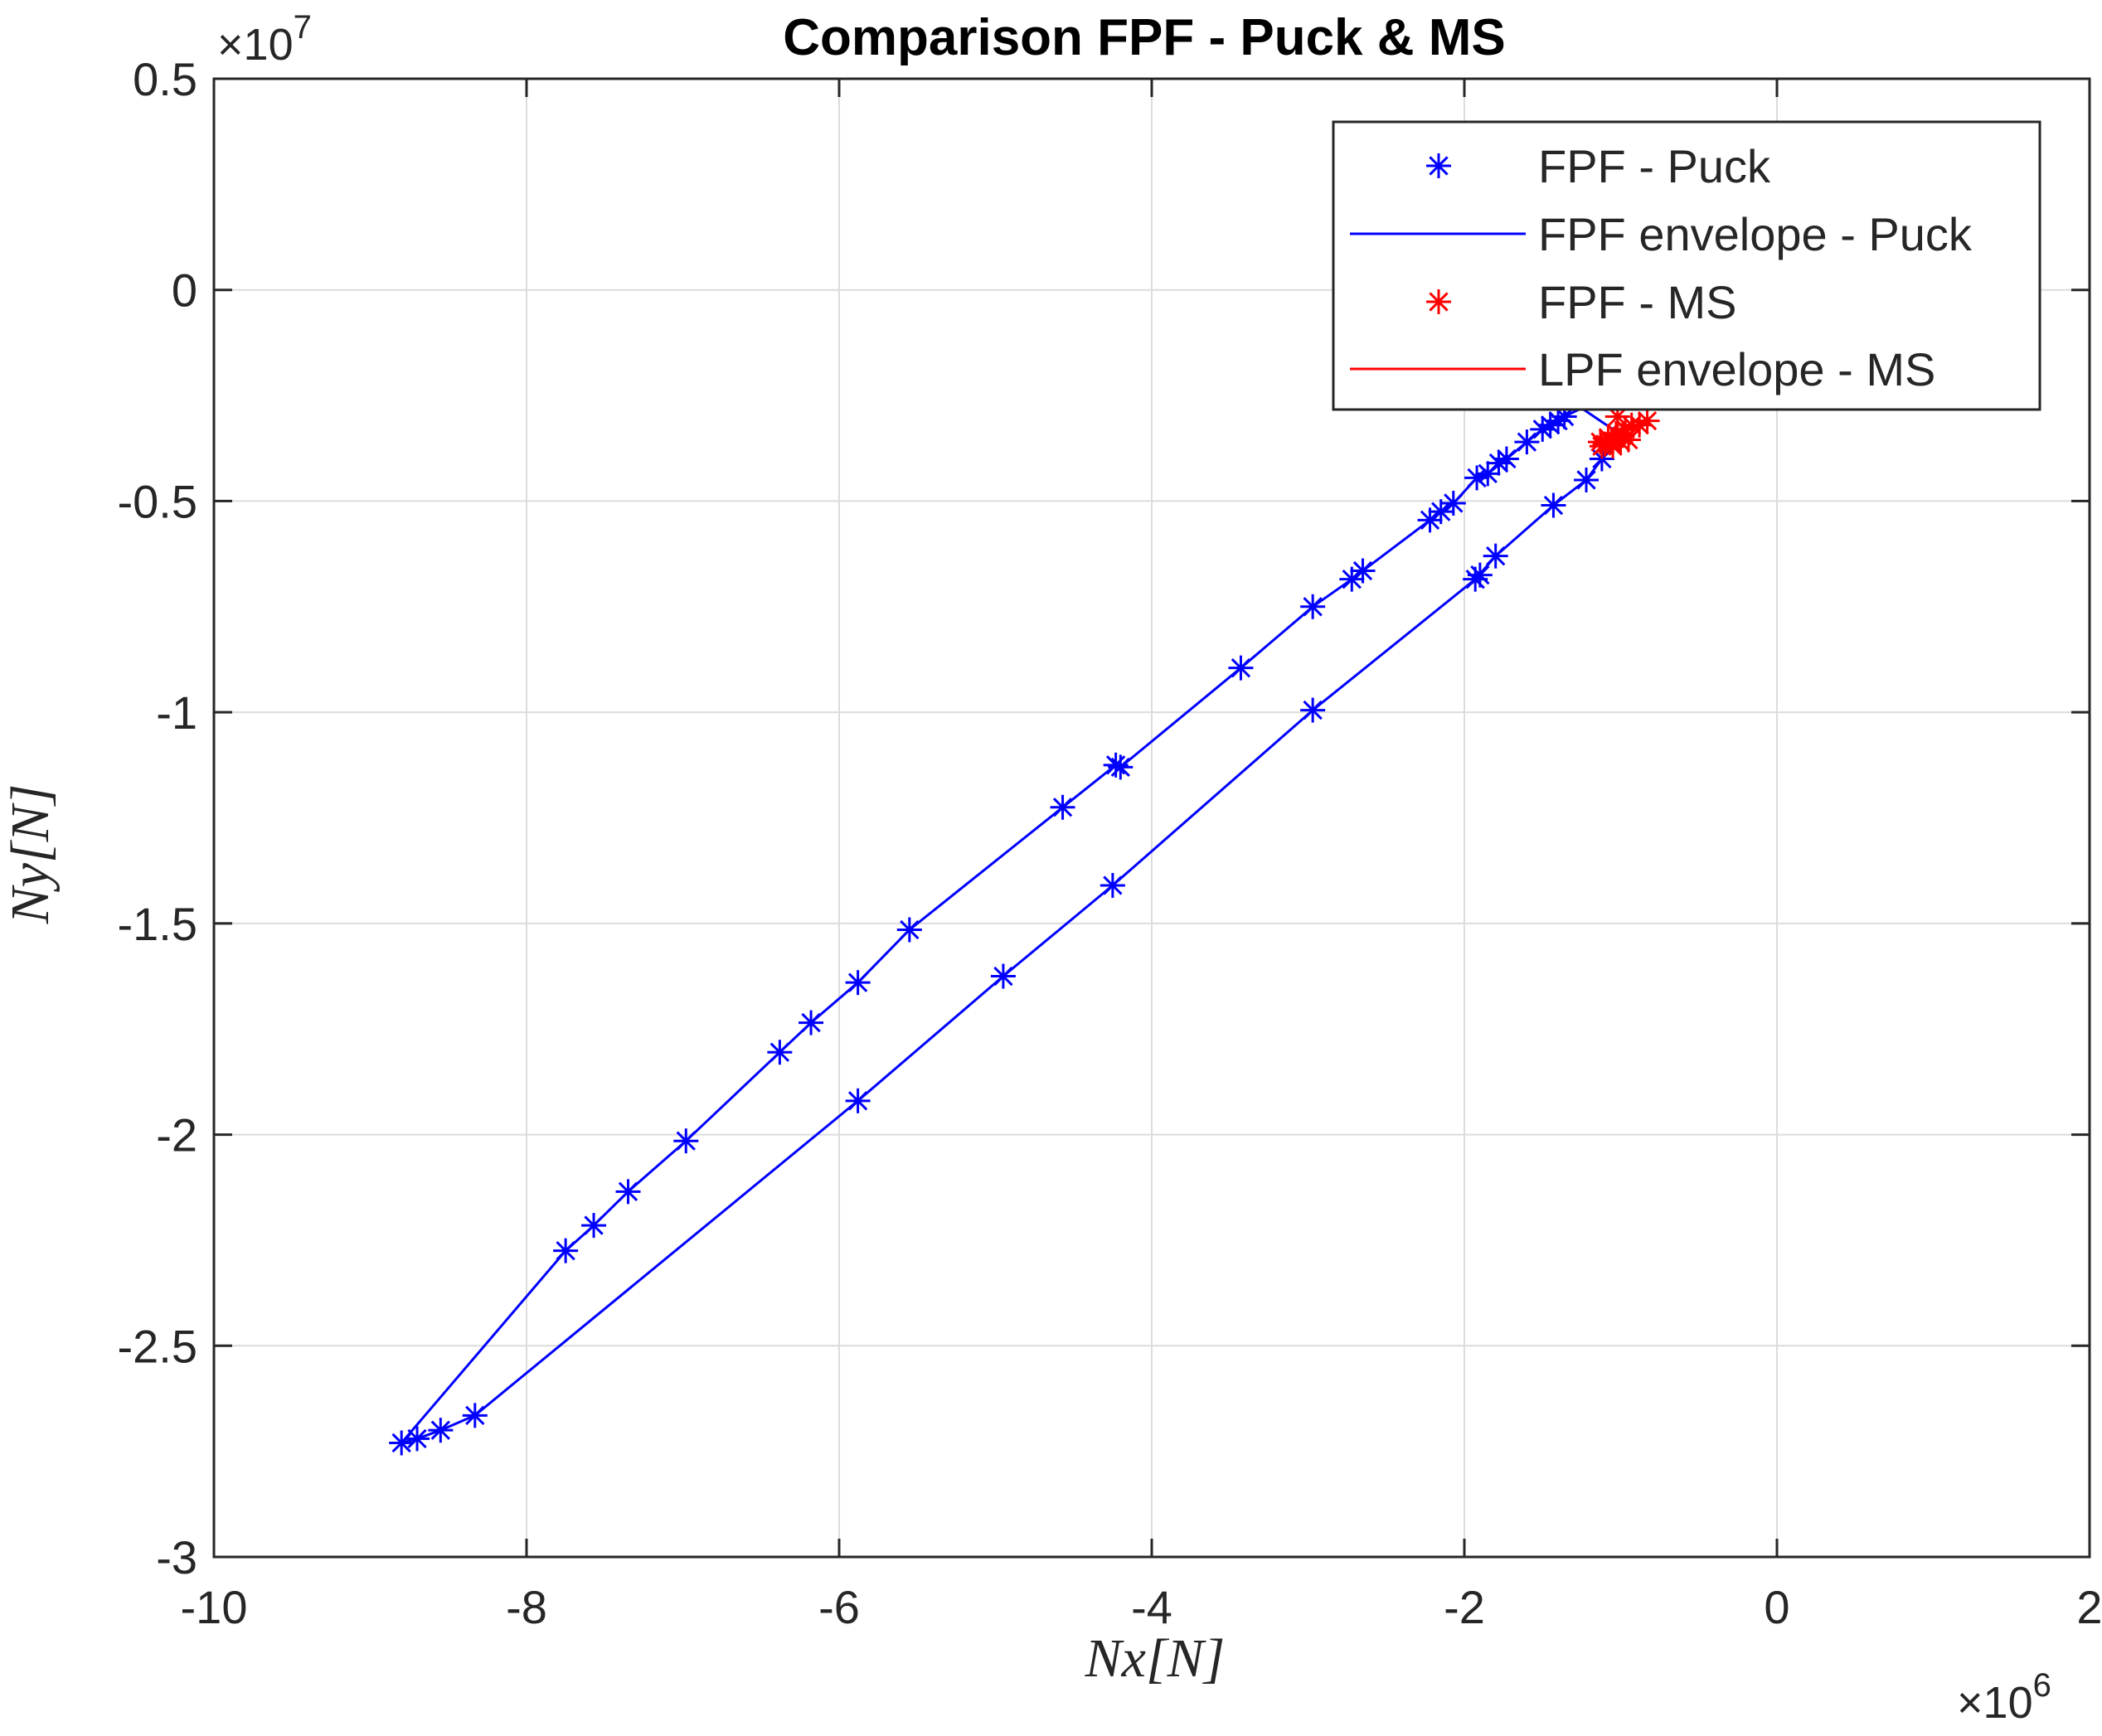 This screenshot has width=2102, height=1736. What do you see at coordinates (176, 1557) in the screenshot?
I see `y-tick-label: -3` at bounding box center [176, 1557].